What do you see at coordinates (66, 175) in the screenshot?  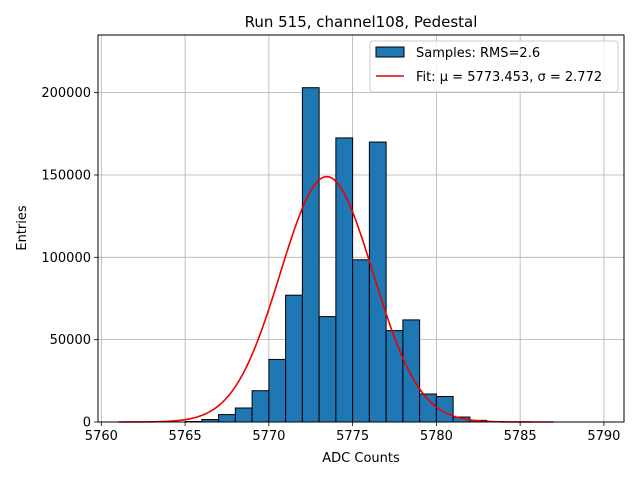 I see `y-tick-label-3: 150000` at bounding box center [66, 175].